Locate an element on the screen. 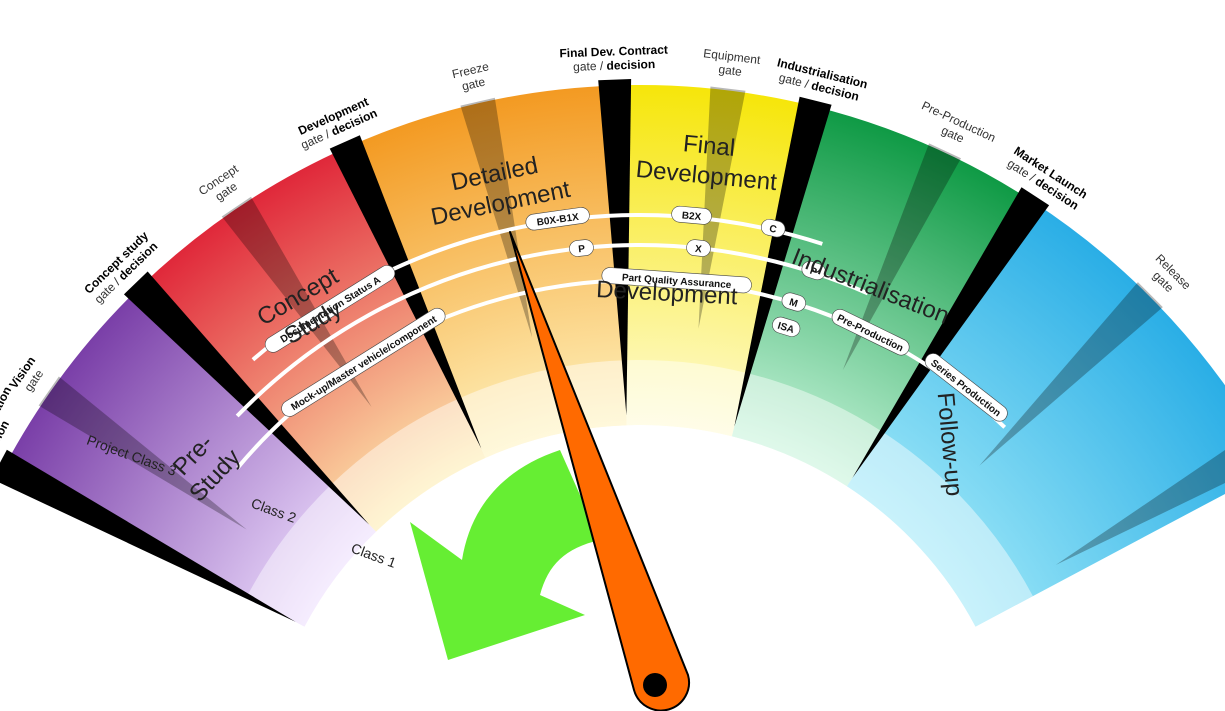  direction-arrow is located at coordinates (505, 555).